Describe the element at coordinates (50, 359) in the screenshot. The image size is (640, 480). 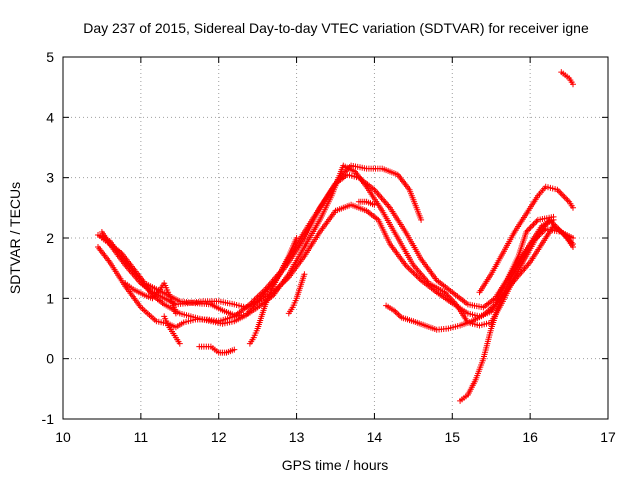
I see `y-tick-label: 0` at that location.